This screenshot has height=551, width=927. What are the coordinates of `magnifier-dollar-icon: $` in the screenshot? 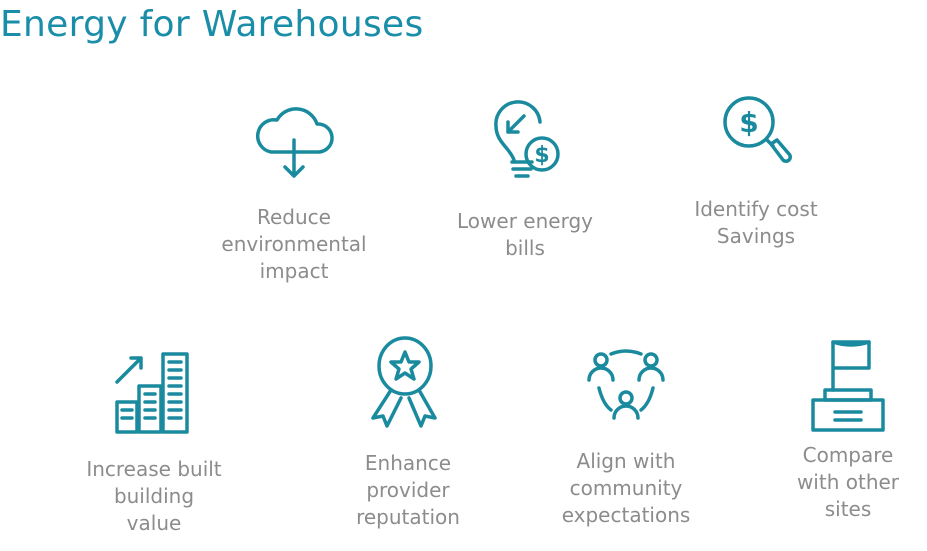 It's located at (757, 129).